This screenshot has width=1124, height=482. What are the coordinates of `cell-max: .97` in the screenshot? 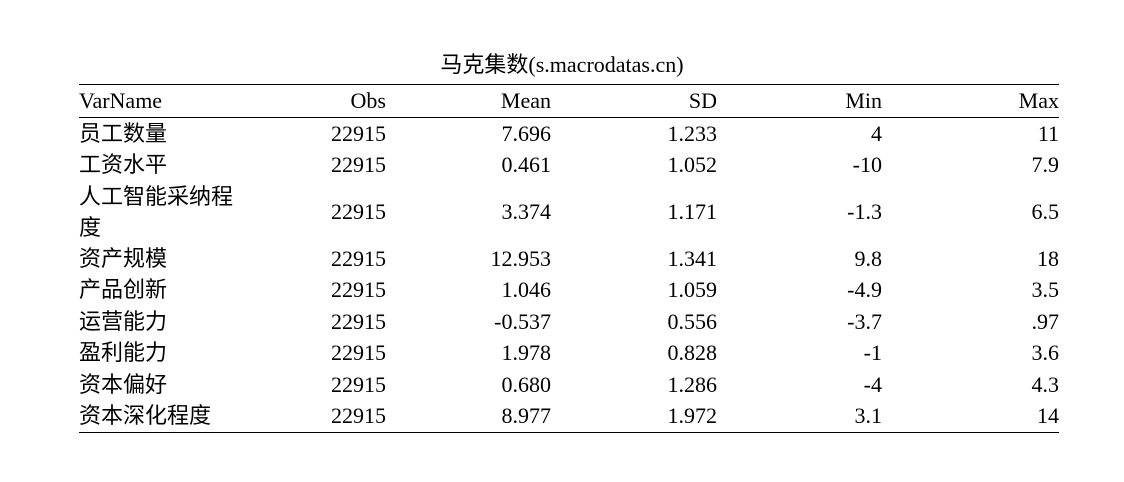 It's located at (1045, 321).